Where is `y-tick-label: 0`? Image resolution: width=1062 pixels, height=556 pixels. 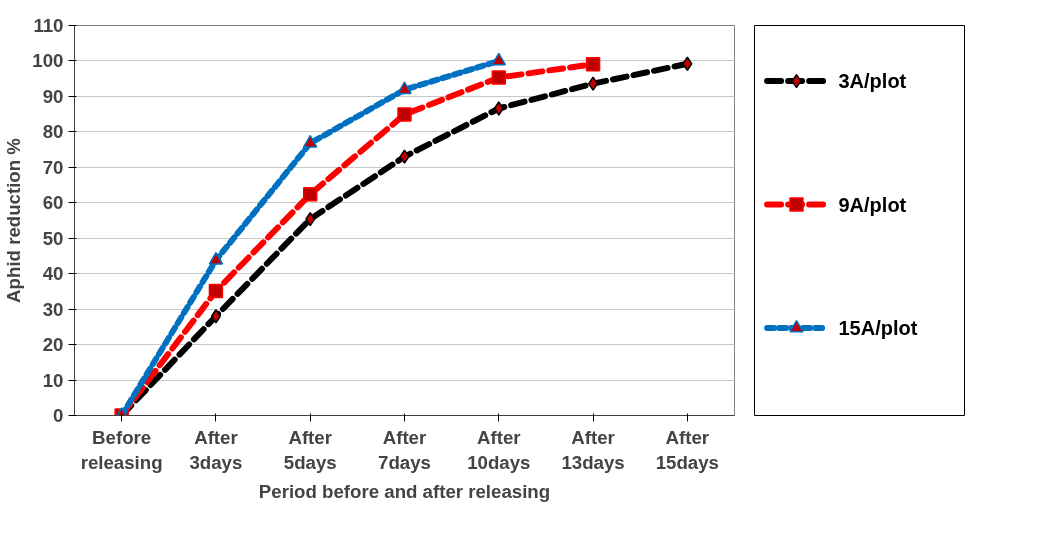
y-tick-label: 0 is located at coordinates (58, 415).